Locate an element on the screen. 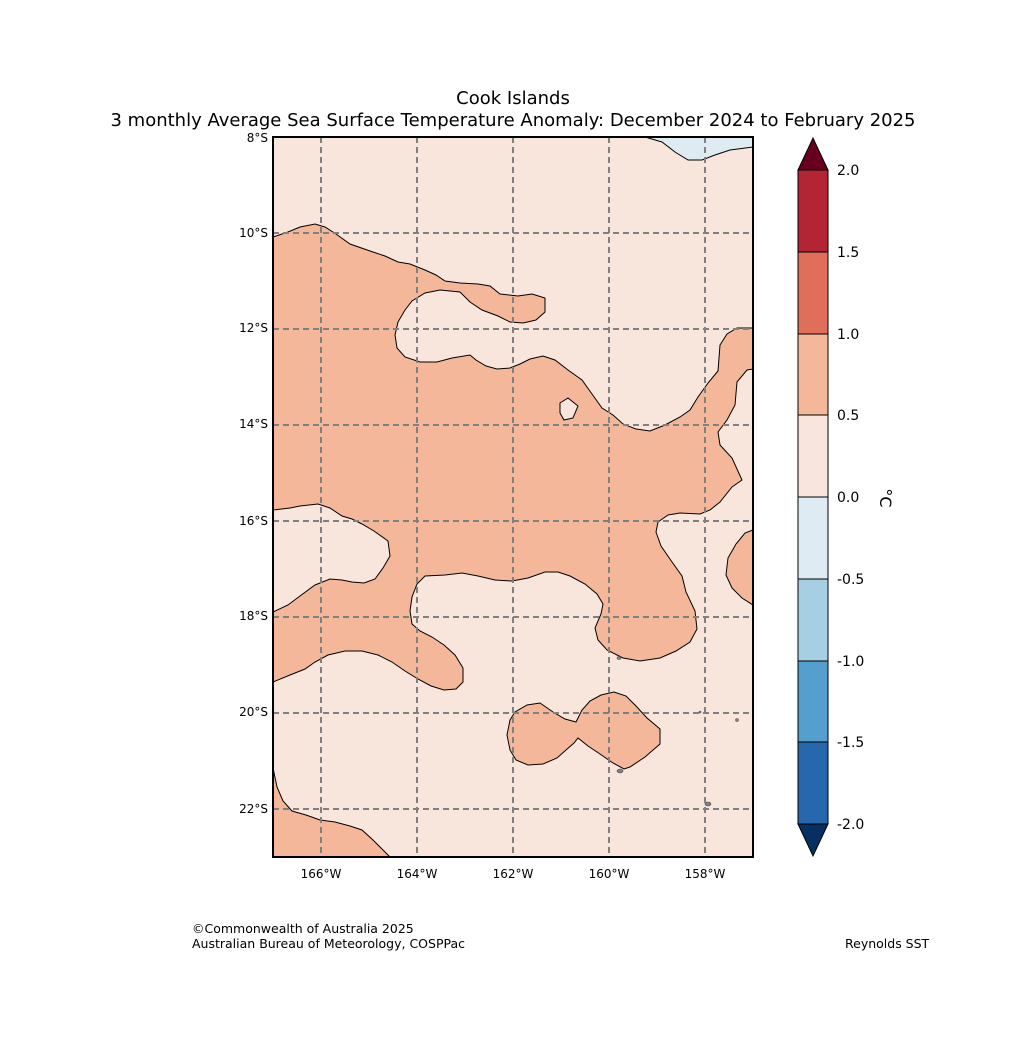 The image size is (1032, 1052). colorbar-band-minus0.5-0.0 is located at coordinates (813, 538).